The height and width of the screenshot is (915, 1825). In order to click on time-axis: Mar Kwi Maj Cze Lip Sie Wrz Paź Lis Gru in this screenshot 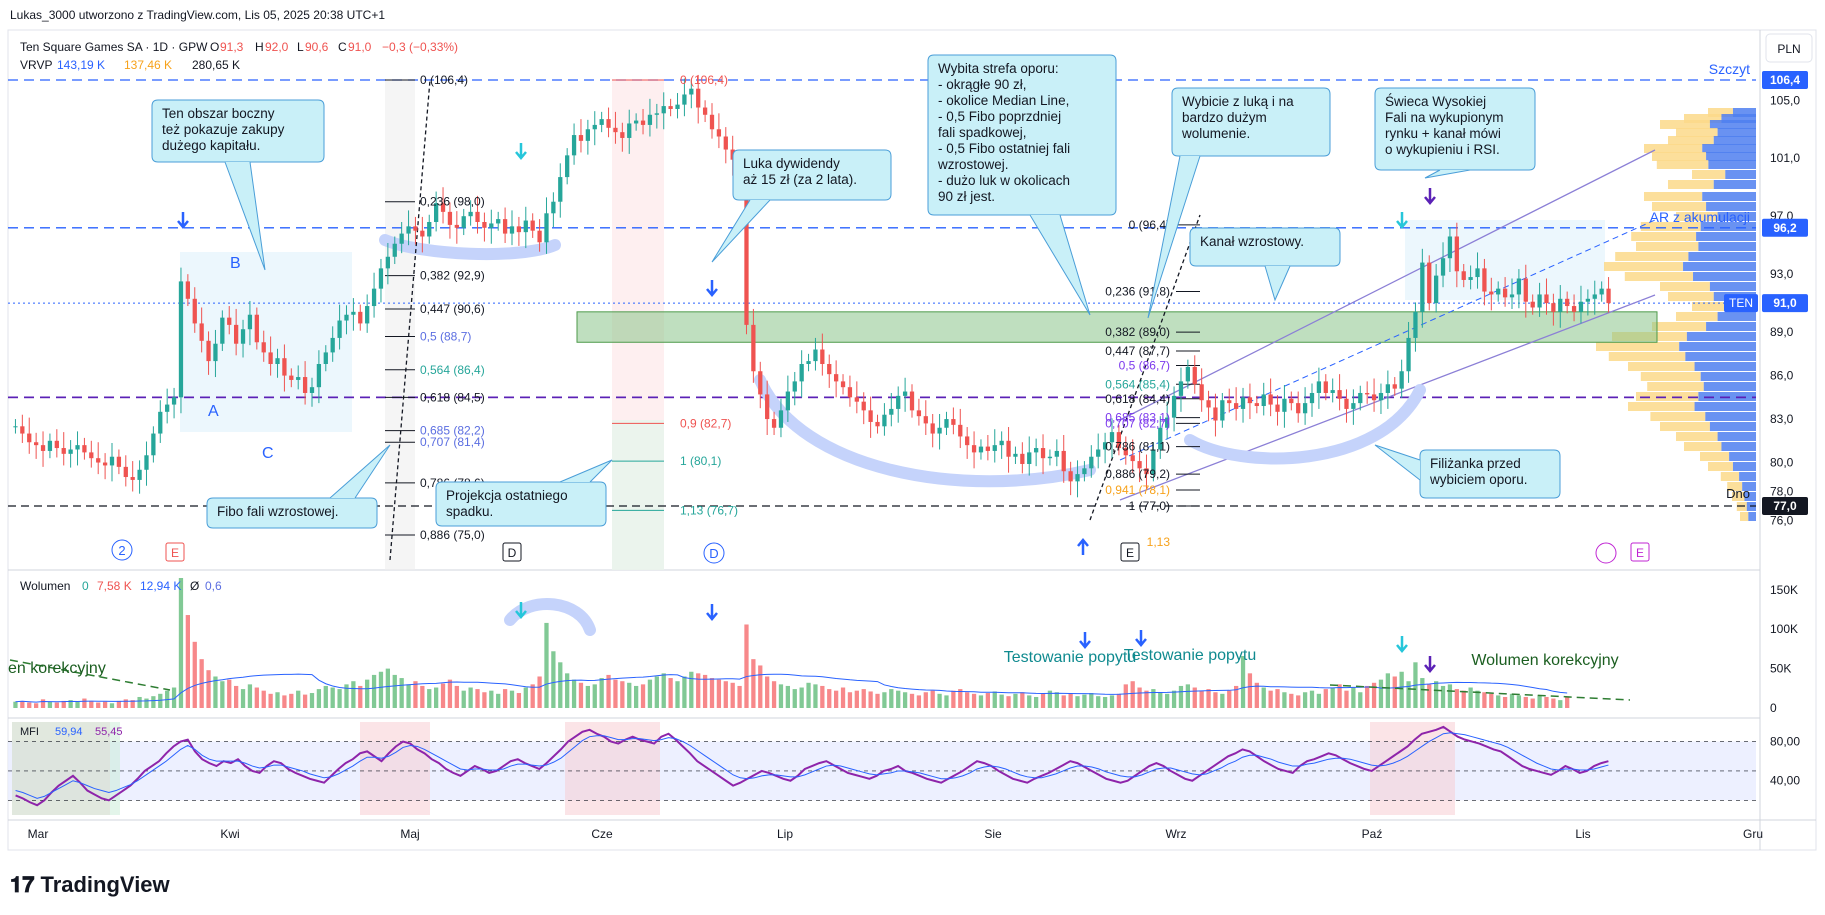, I will do `click(895, 834)`.